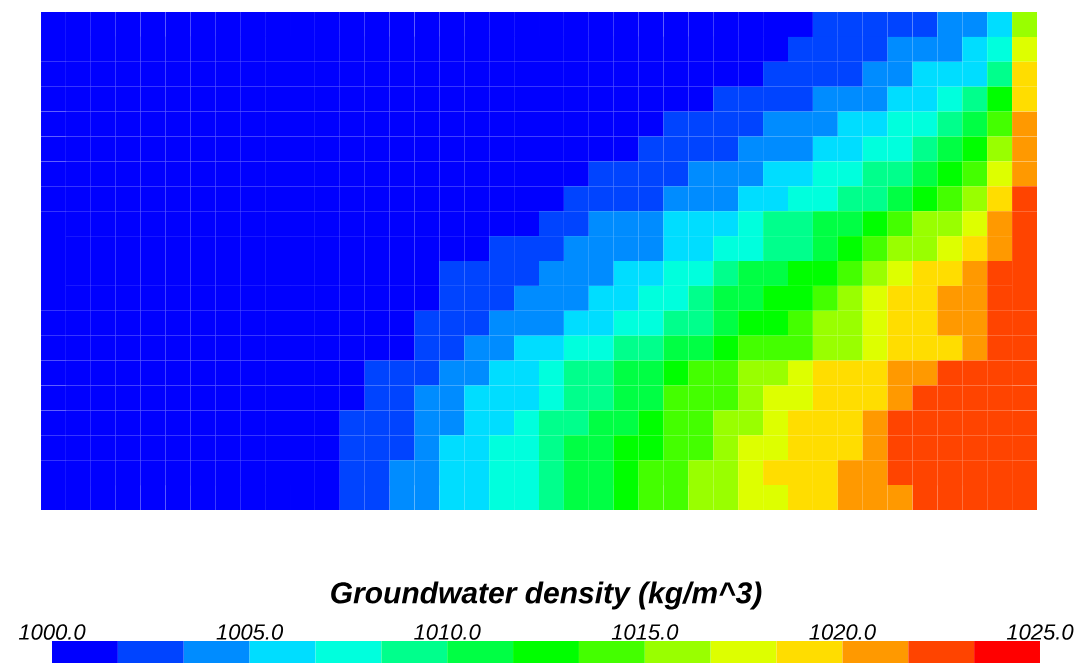 The image size is (1090, 663). What do you see at coordinates (250, 632) in the screenshot?
I see `color-bar-label: 1005.0` at bounding box center [250, 632].